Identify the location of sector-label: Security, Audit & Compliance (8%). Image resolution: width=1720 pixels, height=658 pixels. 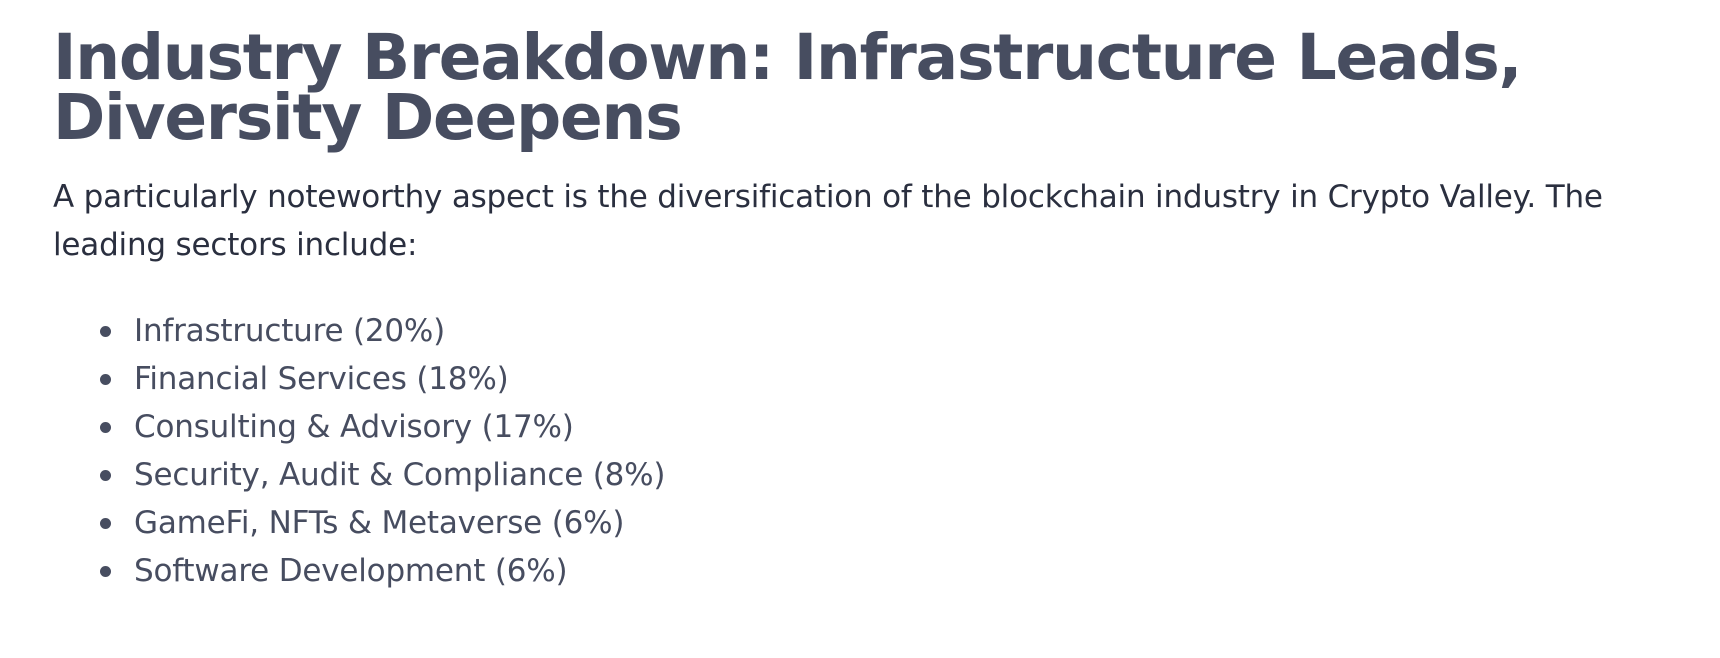
(400, 475).